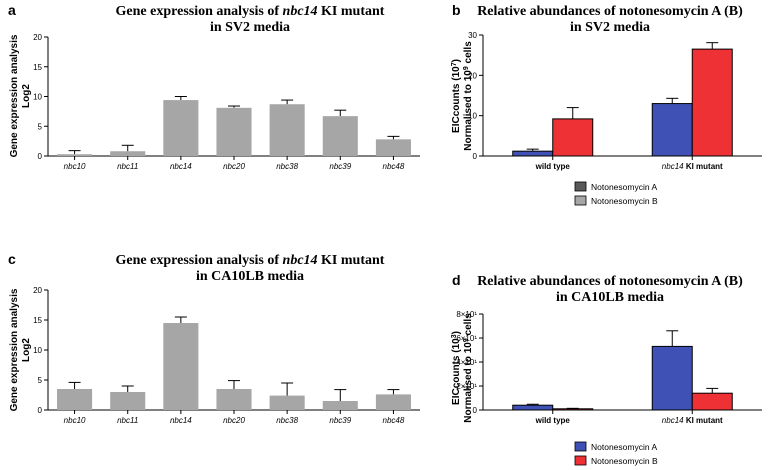 This screenshot has width=784, height=470. Describe the element at coordinates (692, 166) in the screenshot. I see `panel-b-xtick-label: nbc14 KI mutant` at that location.